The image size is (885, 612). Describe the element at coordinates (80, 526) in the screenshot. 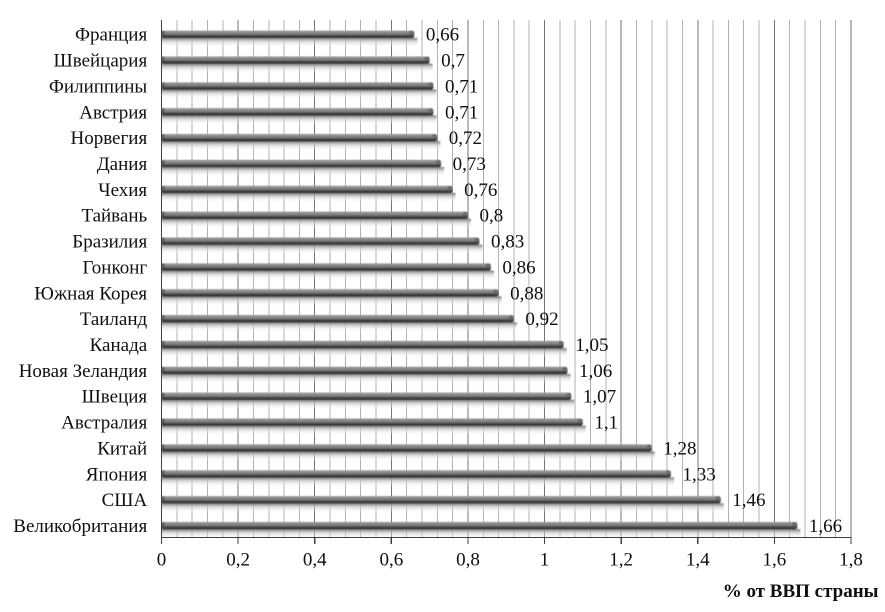

I see `svg-text: Великобритания` at that location.